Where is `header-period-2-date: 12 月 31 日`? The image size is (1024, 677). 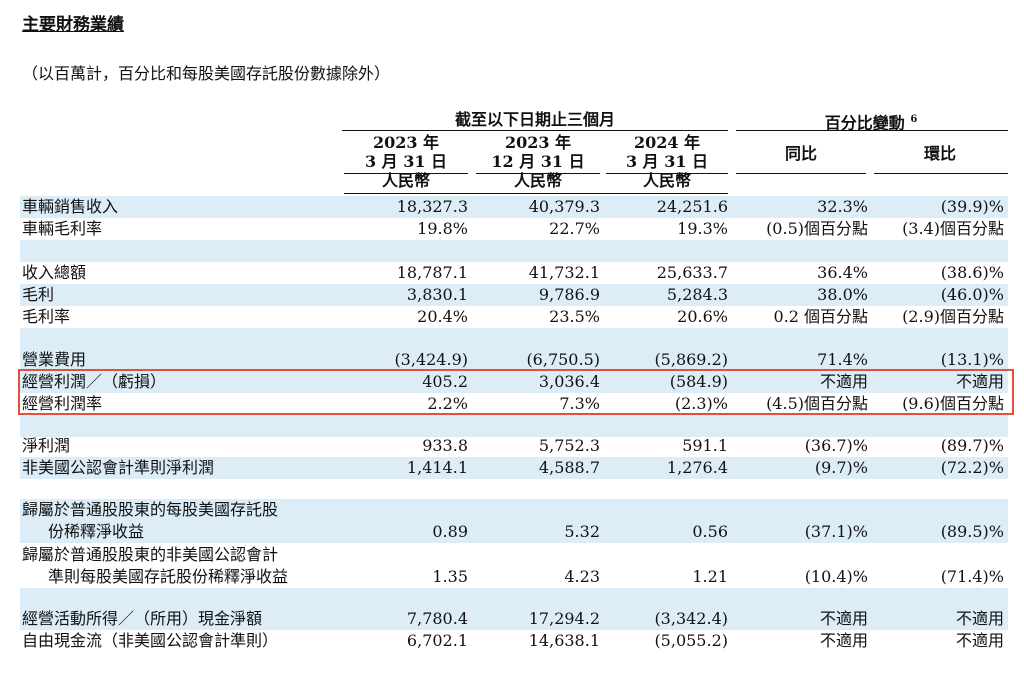
header-period-2-date: 12 月 31 日 is located at coordinates (538, 161).